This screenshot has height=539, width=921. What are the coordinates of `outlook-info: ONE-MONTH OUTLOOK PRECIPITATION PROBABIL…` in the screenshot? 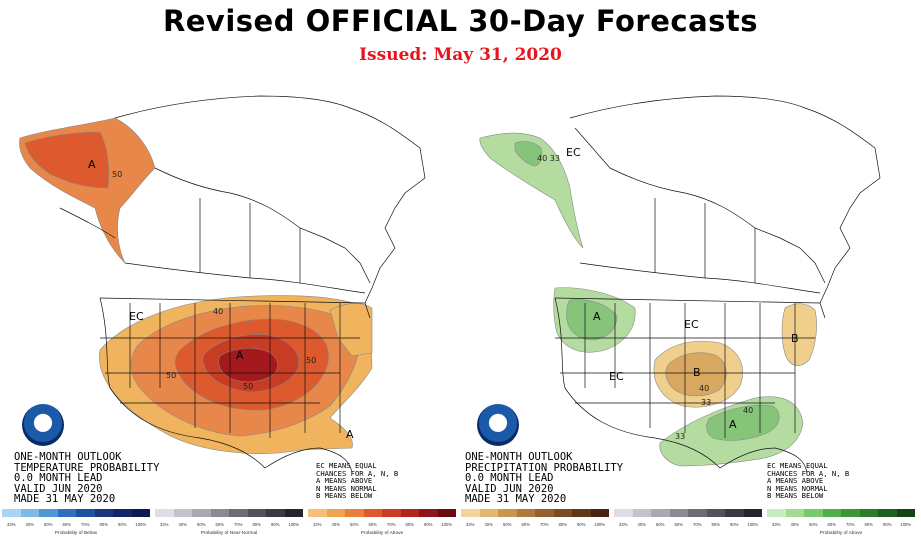 It's located at (544, 478).